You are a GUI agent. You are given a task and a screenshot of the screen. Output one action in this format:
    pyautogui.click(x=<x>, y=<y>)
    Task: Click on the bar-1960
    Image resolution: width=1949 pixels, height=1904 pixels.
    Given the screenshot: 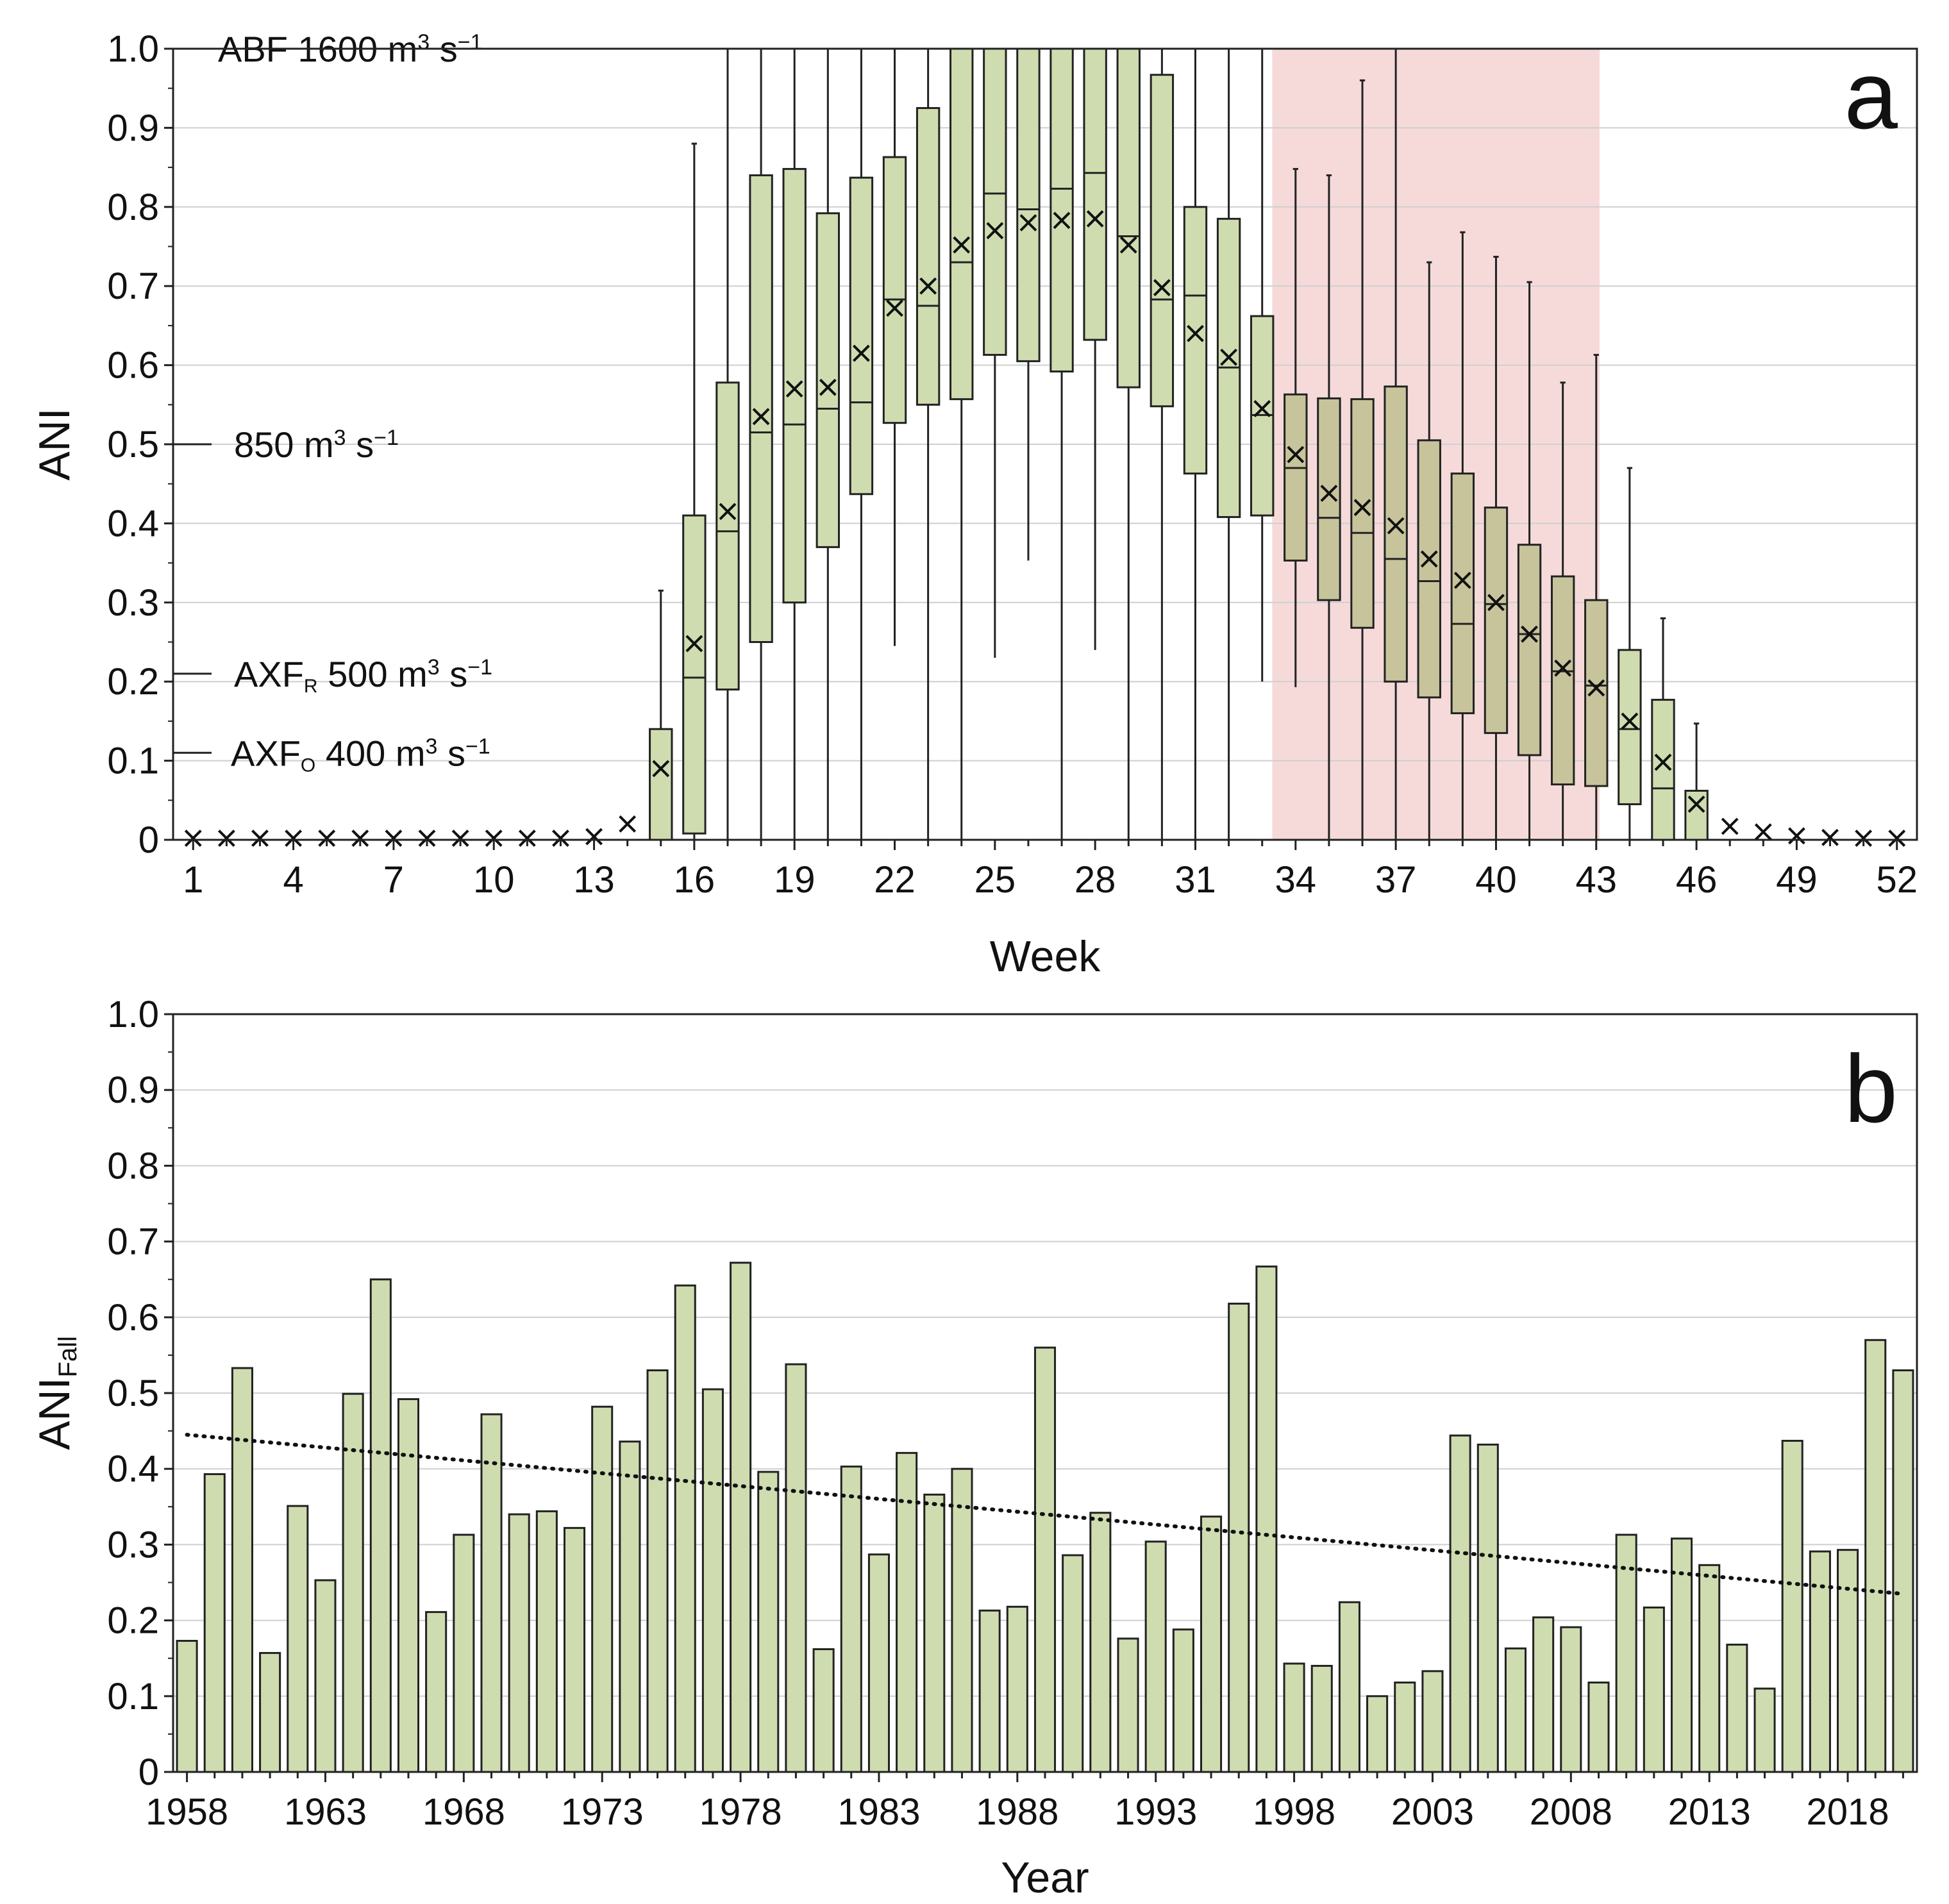 What is the action you would take?
    pyautogui.click(x=242, y=1570)
    